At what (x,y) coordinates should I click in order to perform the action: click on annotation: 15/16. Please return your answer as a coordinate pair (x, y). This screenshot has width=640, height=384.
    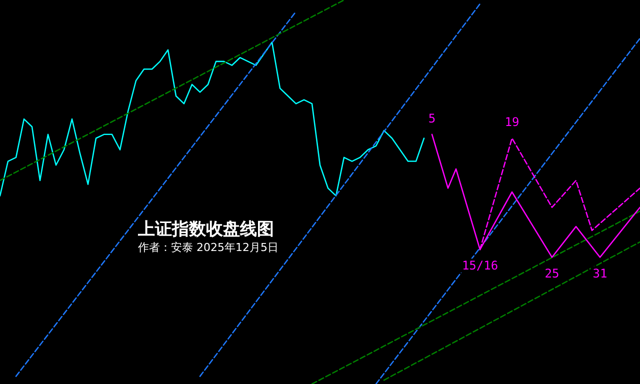
    Looking at the image, I should click on (480, 265).